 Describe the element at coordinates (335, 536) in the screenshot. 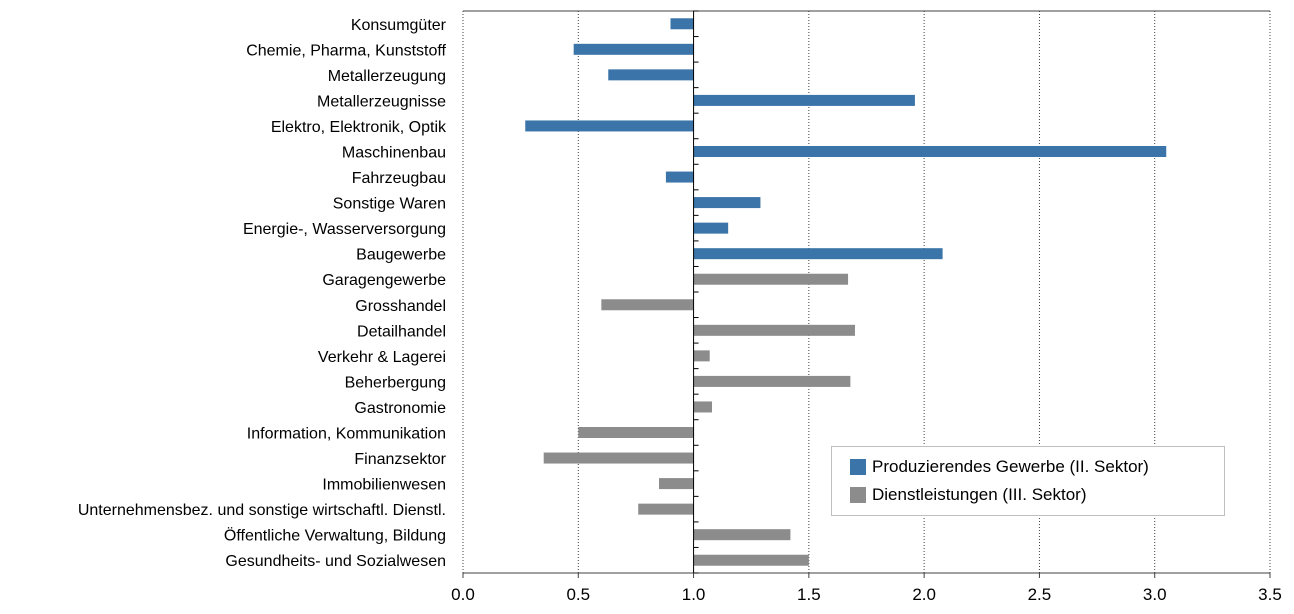

I see `category-label: Öffentliche Verwaltung, Bildung` at that location.